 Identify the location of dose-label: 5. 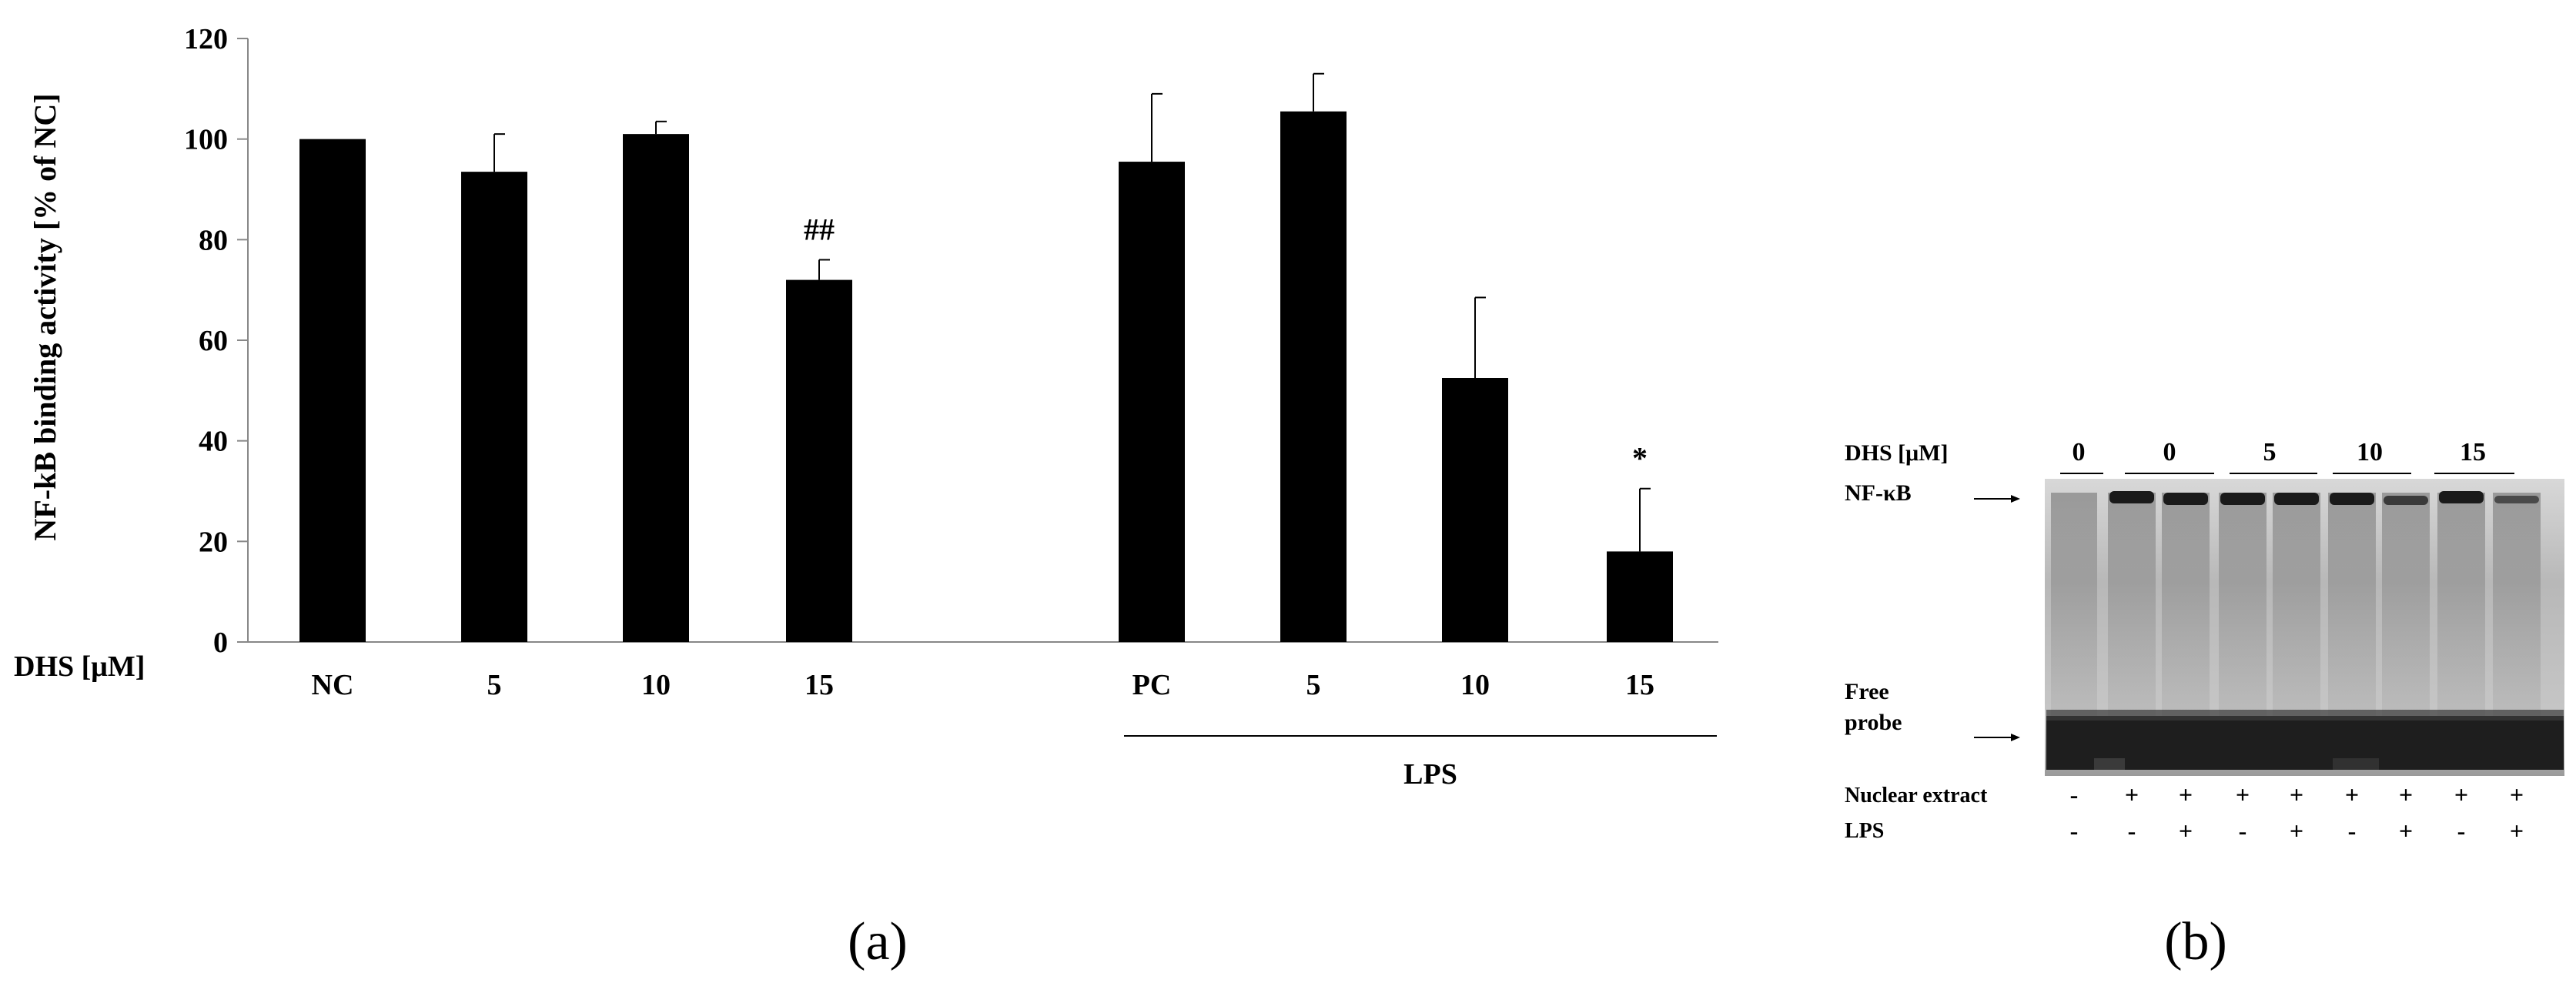
(2270, 452).